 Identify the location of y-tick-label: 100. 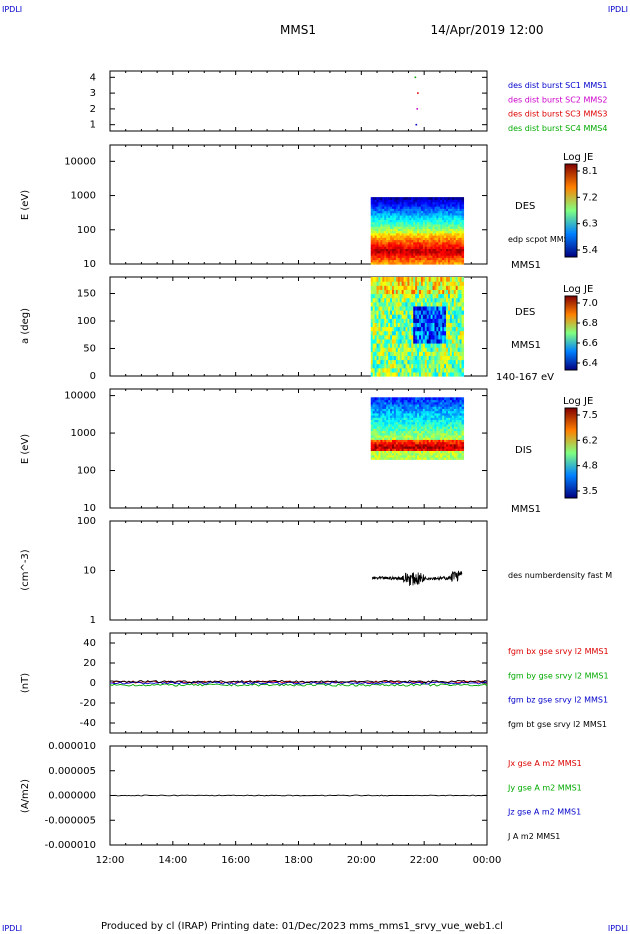
(86, 321).